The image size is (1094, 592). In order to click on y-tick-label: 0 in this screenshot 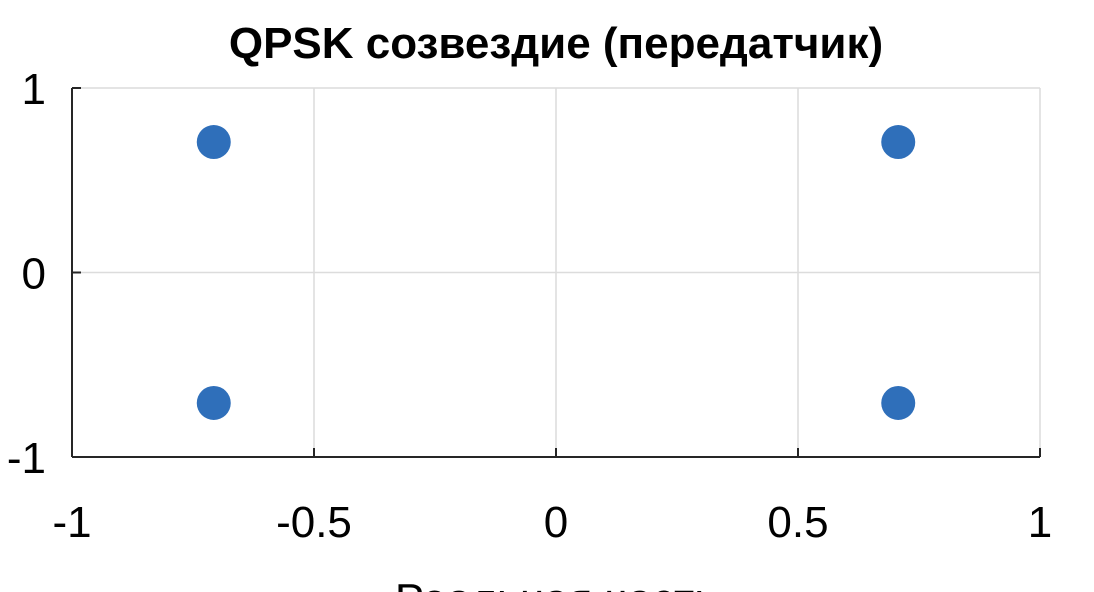, I will do `click(34, 274)`.